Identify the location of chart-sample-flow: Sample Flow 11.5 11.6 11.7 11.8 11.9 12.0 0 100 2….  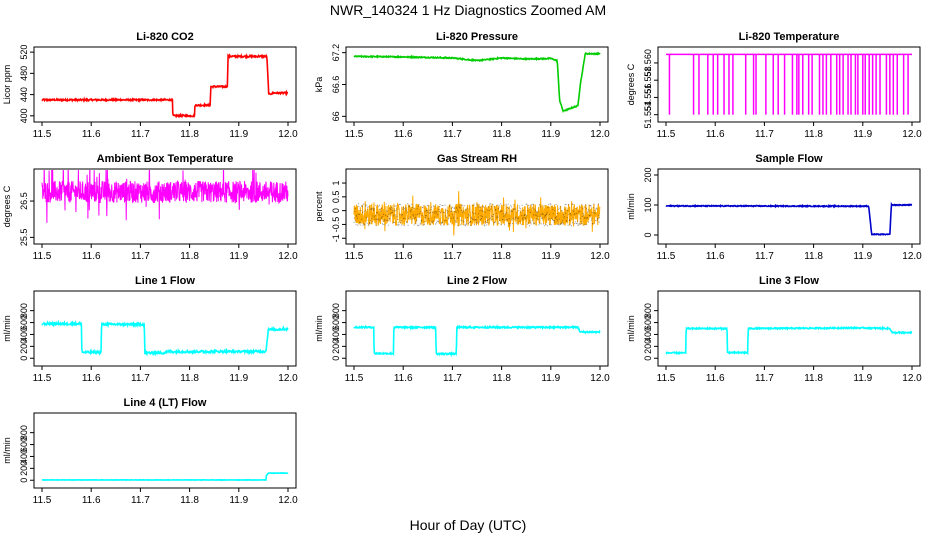
(774, 207).